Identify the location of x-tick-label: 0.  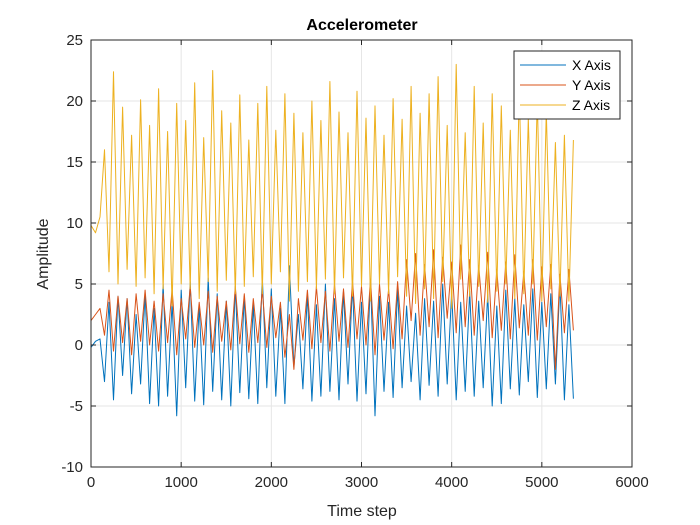
(91, 482).